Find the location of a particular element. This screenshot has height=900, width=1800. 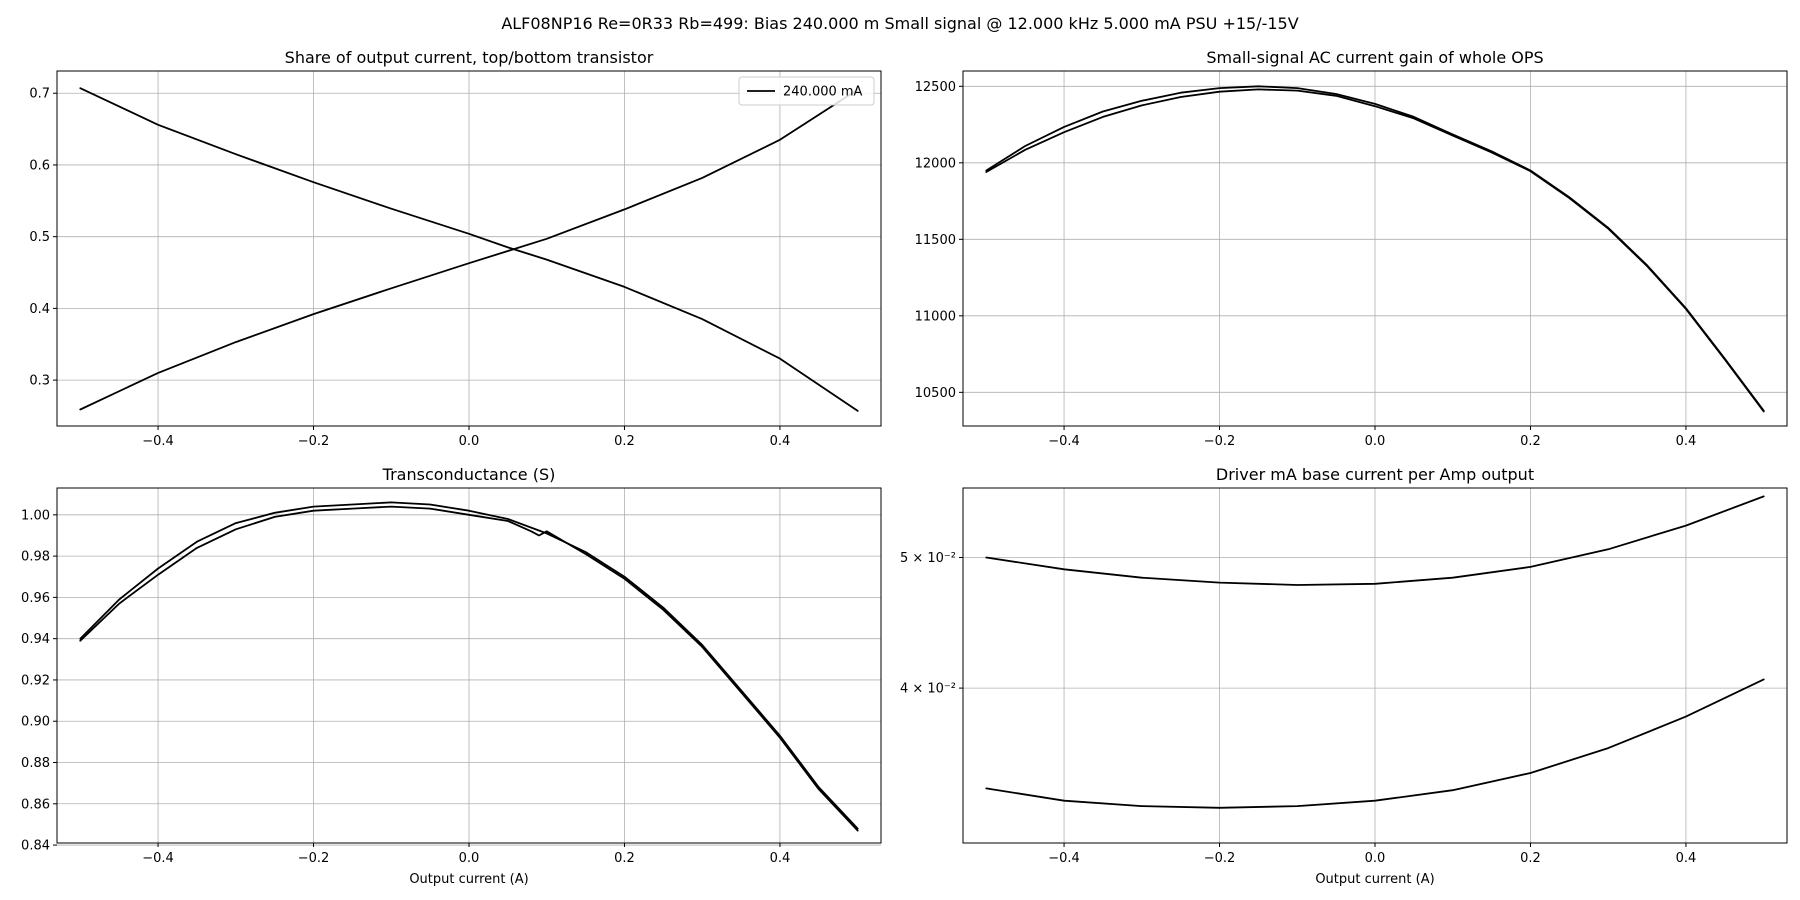

y-tick-label: 0.3 is located at coordinates (39, 381).